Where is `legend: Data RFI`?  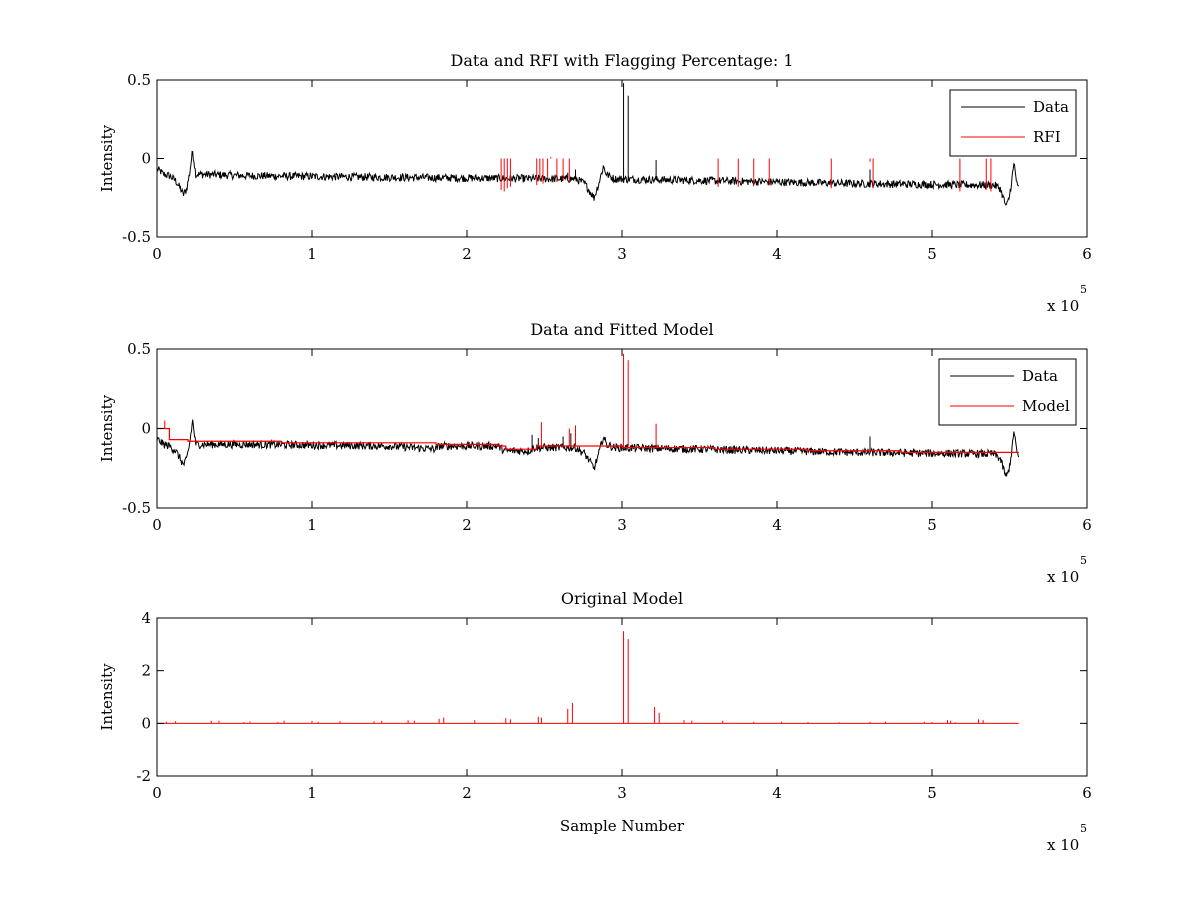
legend: Data RFI is located at coordinates (1013, 123).